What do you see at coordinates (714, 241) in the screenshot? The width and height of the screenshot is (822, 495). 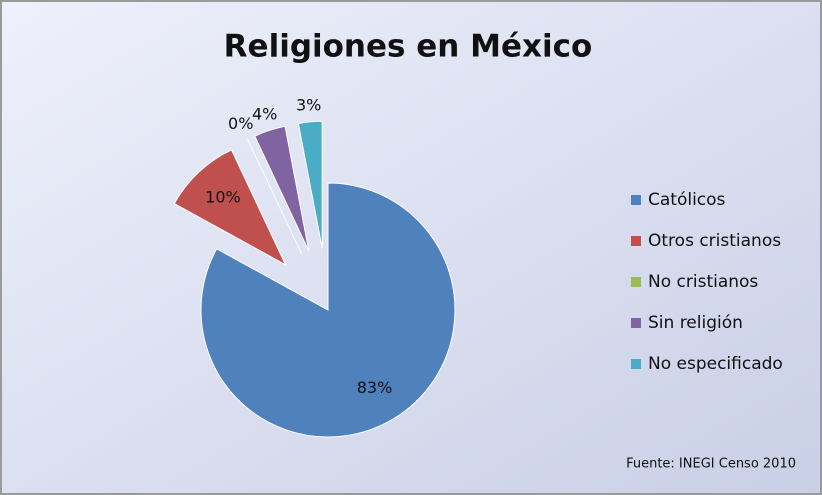 I see `legend-label: Otros cristianos` at bounding box center [714, 241].